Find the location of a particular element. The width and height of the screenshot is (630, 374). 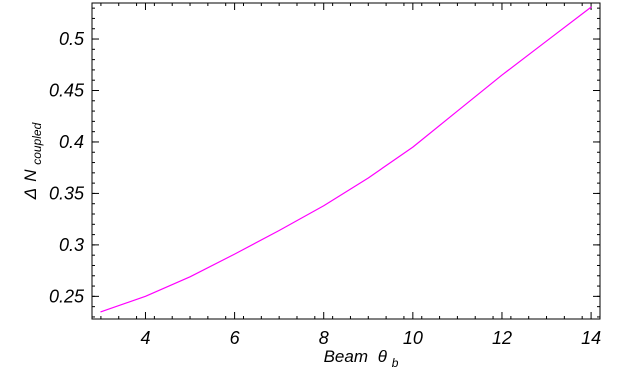

y-tick-label: 0.4 is located at coordinates (71, 142).